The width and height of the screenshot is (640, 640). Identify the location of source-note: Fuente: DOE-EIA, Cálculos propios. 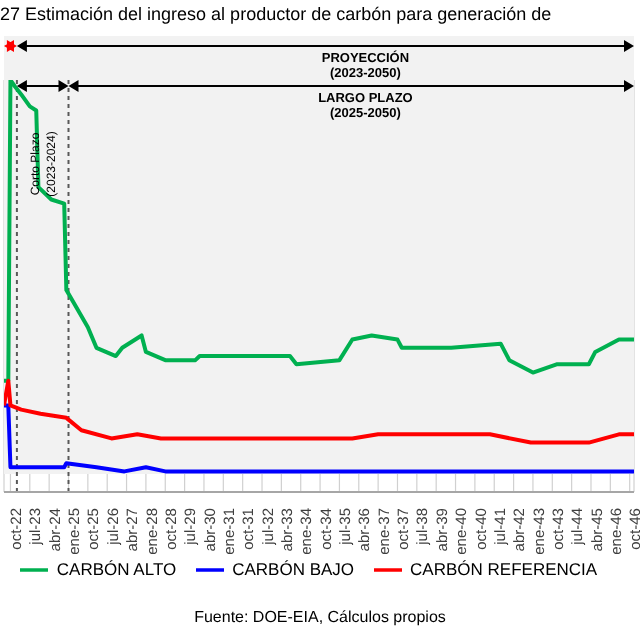
(320, 617).